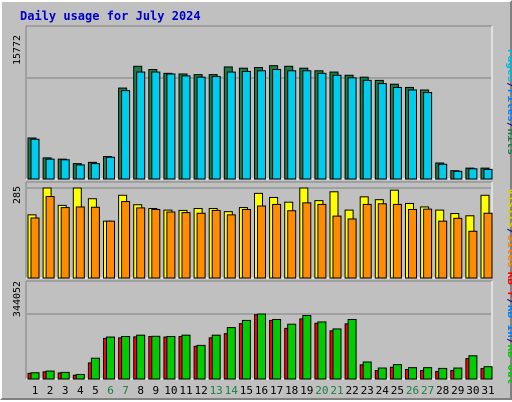  What do you see at coordinates (216, 390) in the screenshot?
I see `xtick-label-day-13: 13` at bounding box center [216, 390].